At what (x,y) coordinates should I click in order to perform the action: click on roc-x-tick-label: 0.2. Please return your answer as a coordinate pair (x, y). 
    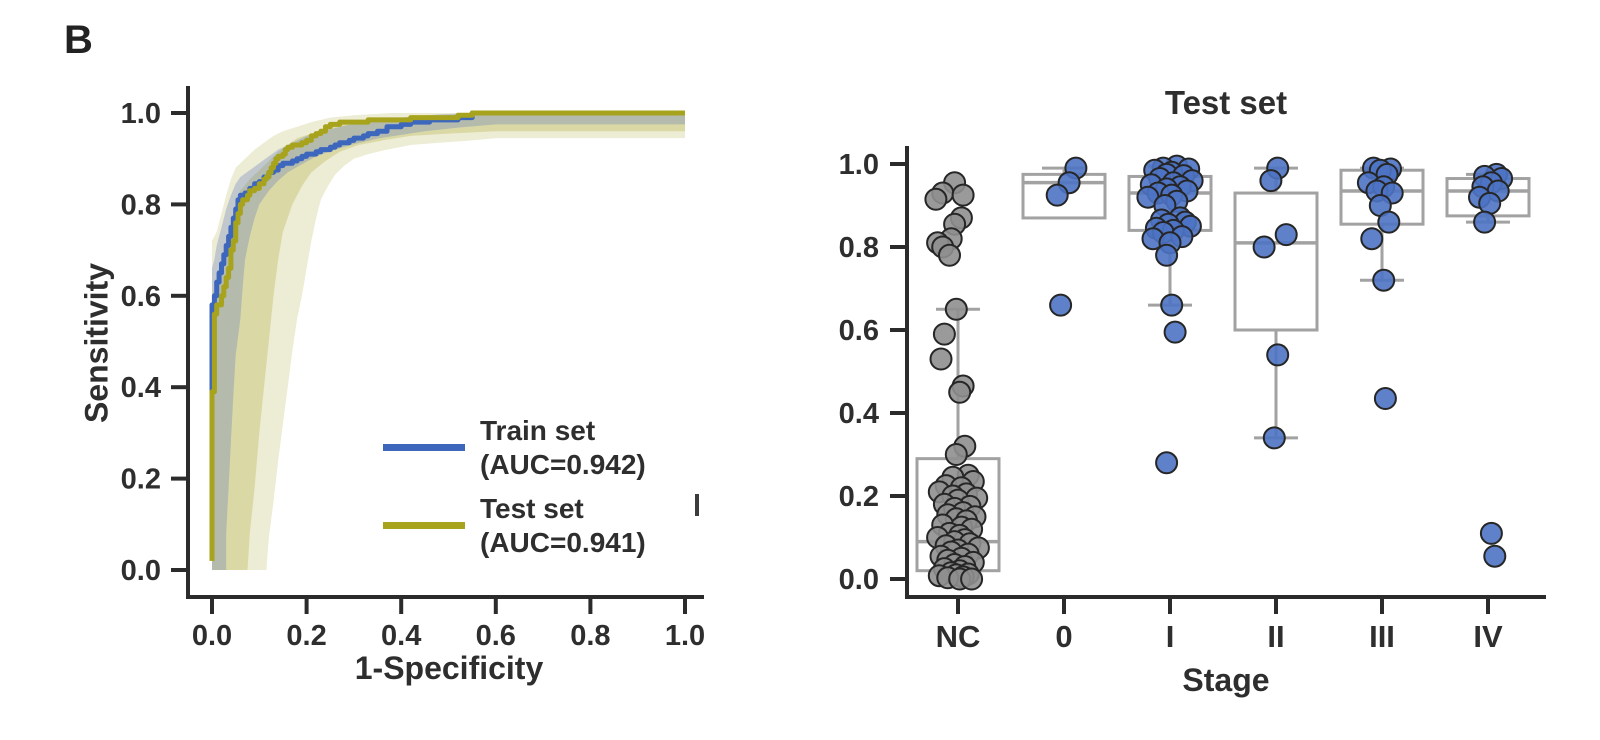
    Looking at the image, I should click on (306, 636).